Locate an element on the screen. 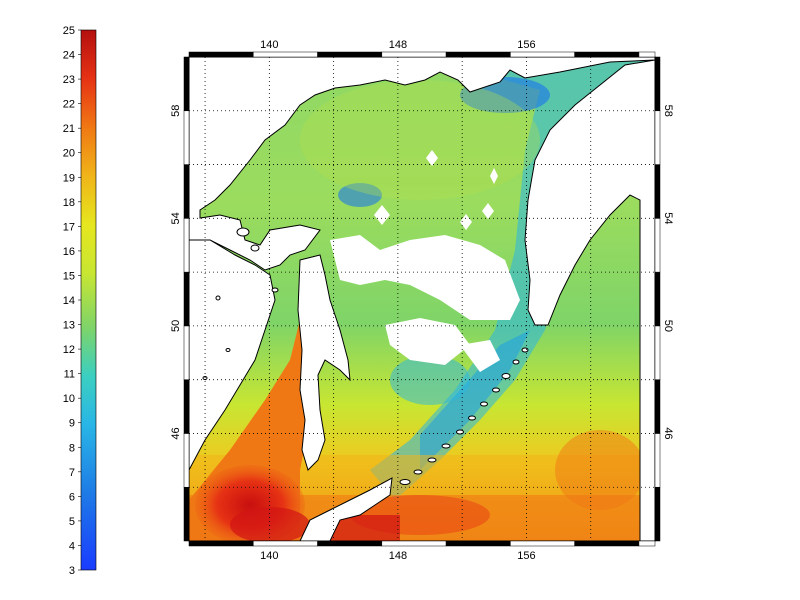 This screenshot has width=800, height=600. colorbar-tick-label: 23 is located at coordinates (69, 80).